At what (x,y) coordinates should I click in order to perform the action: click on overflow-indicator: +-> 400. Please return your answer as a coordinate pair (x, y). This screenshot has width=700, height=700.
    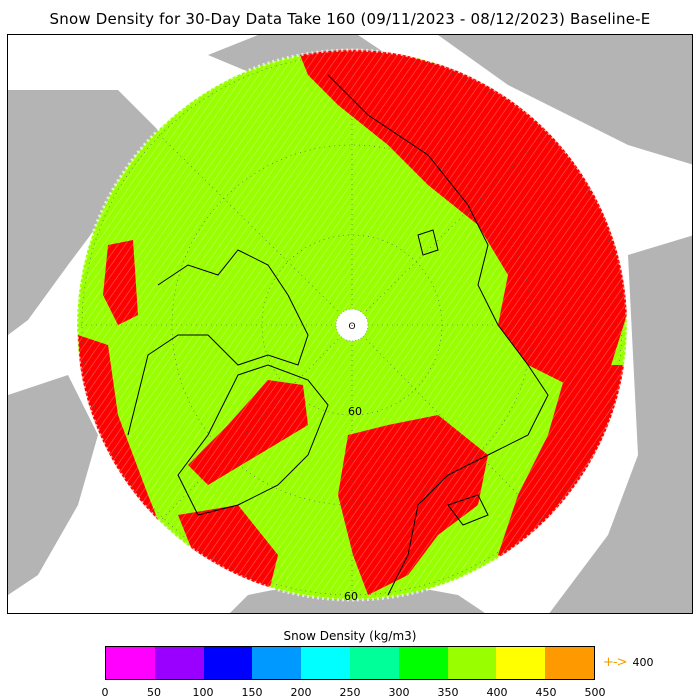
    Looking at the image, I should click on (628, 662).